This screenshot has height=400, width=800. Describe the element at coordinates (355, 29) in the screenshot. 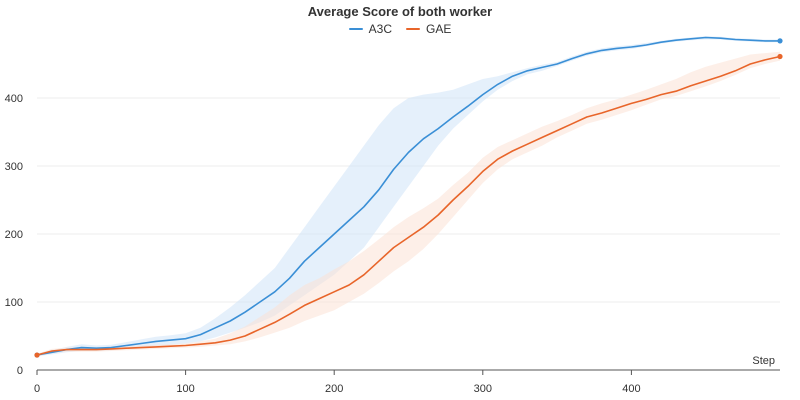

I see `legend-swatch-a3c` at that location.